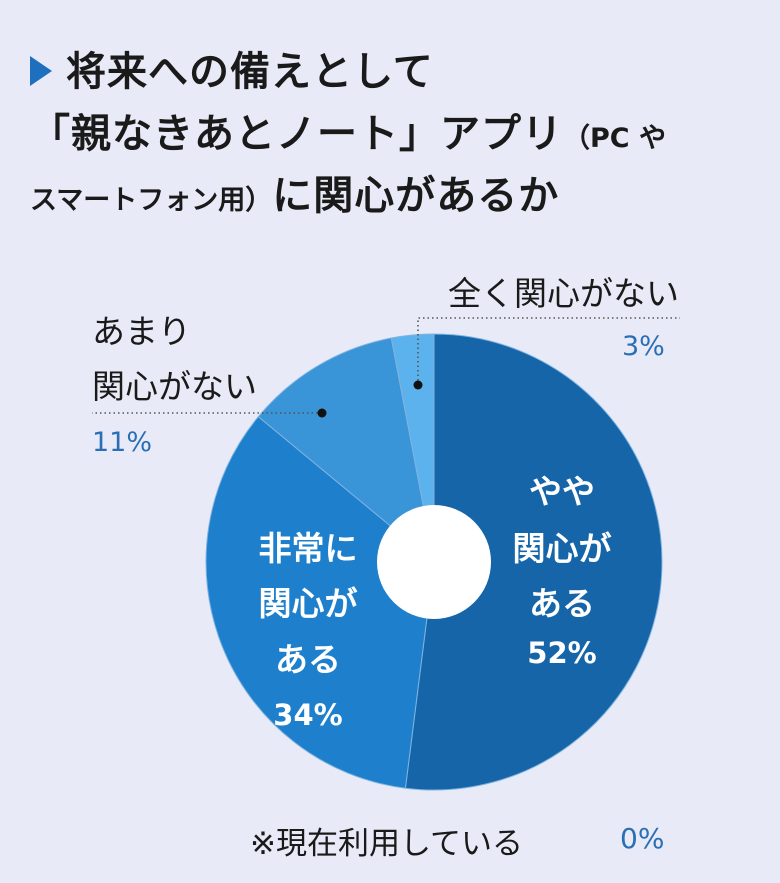  What do you see at coordinates (322, 413) in the screenshot?
I see `leader-dot-amari` at bounding box center [322, 413].